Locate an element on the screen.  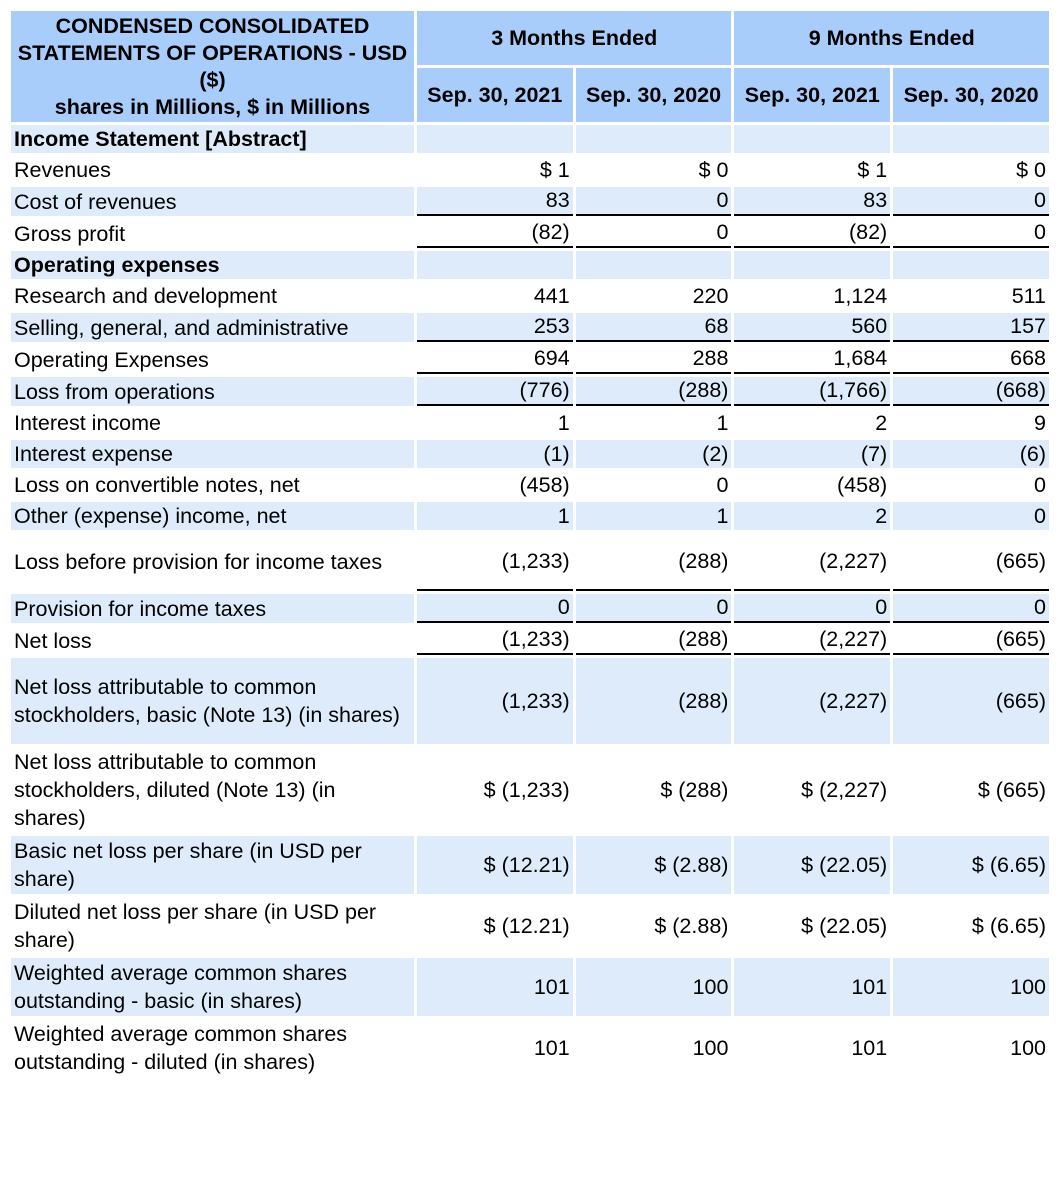
table-row: Cost of revenues 83 0 83 0 is located at coordinates (530, 201).